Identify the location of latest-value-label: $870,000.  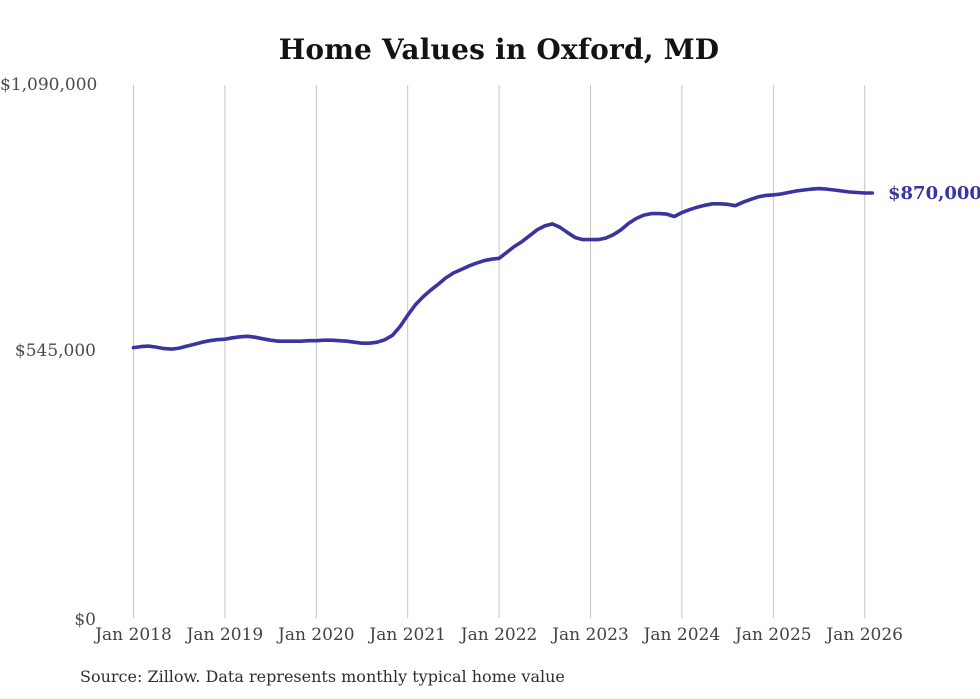
(934, 193).